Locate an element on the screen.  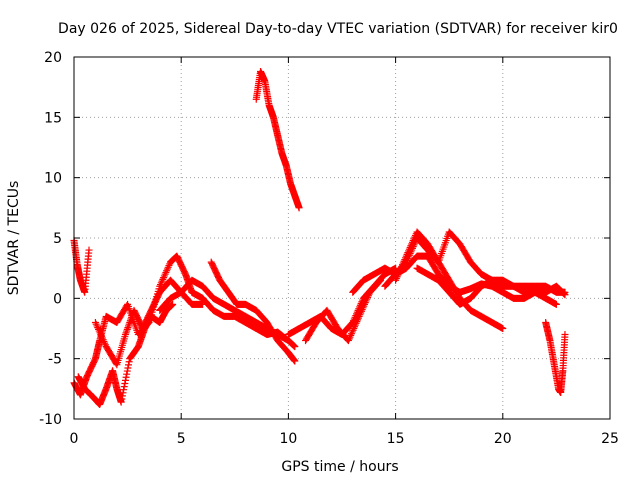
series-arc-i is located at coordinates (342, 301).